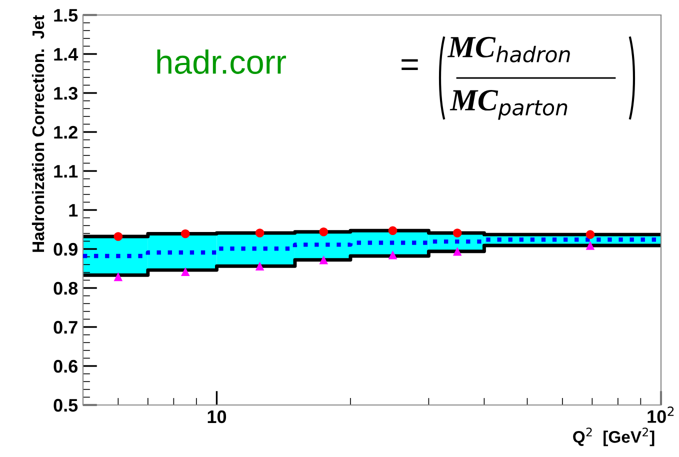 This screenshot has width=679, height=457. Describe the element at coordinates (66, 366) in the screenshot. I see `y-tick-label: 0.6` at that location.